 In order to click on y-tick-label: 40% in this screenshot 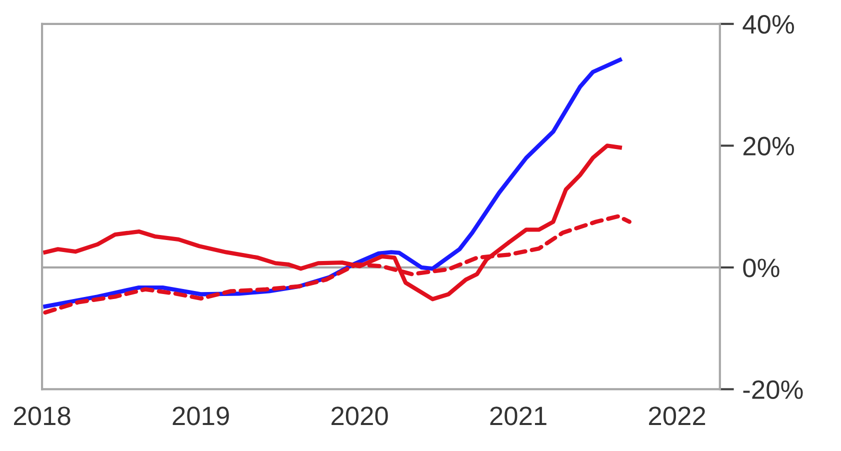, I will do `click(768, 24)`.